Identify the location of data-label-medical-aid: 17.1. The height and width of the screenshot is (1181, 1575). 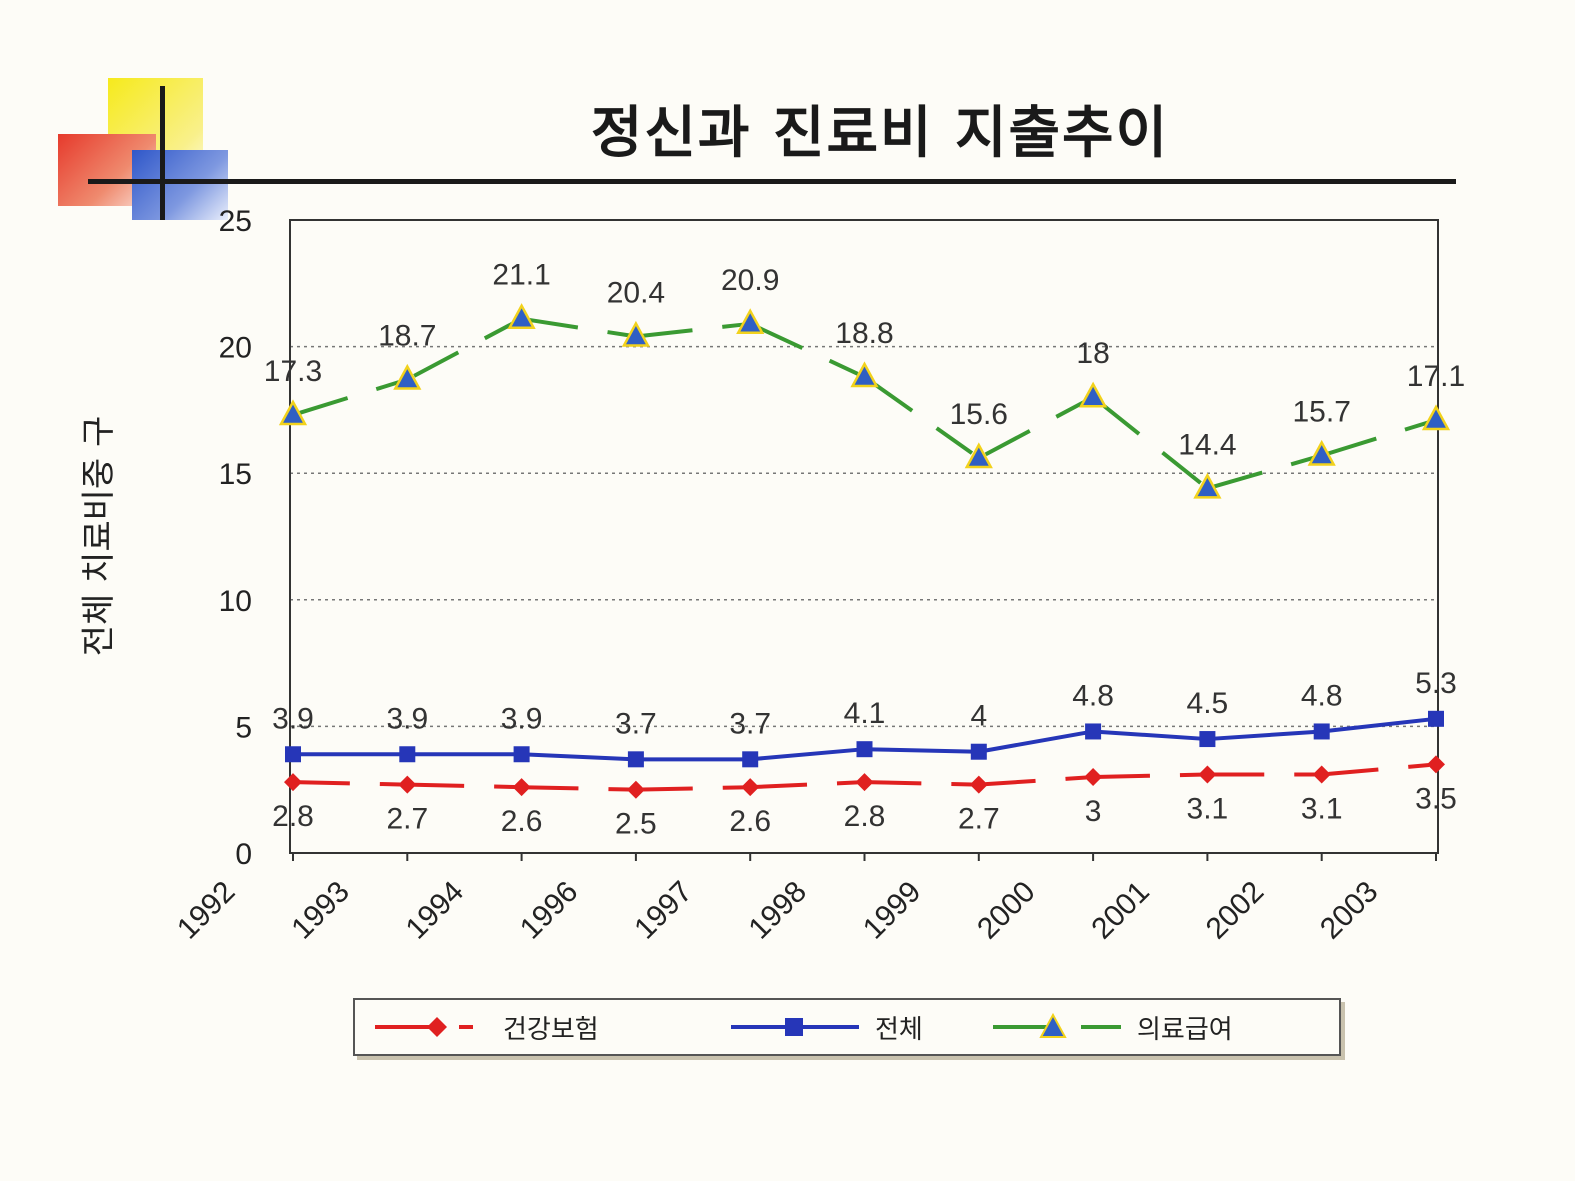
(1436, 376).